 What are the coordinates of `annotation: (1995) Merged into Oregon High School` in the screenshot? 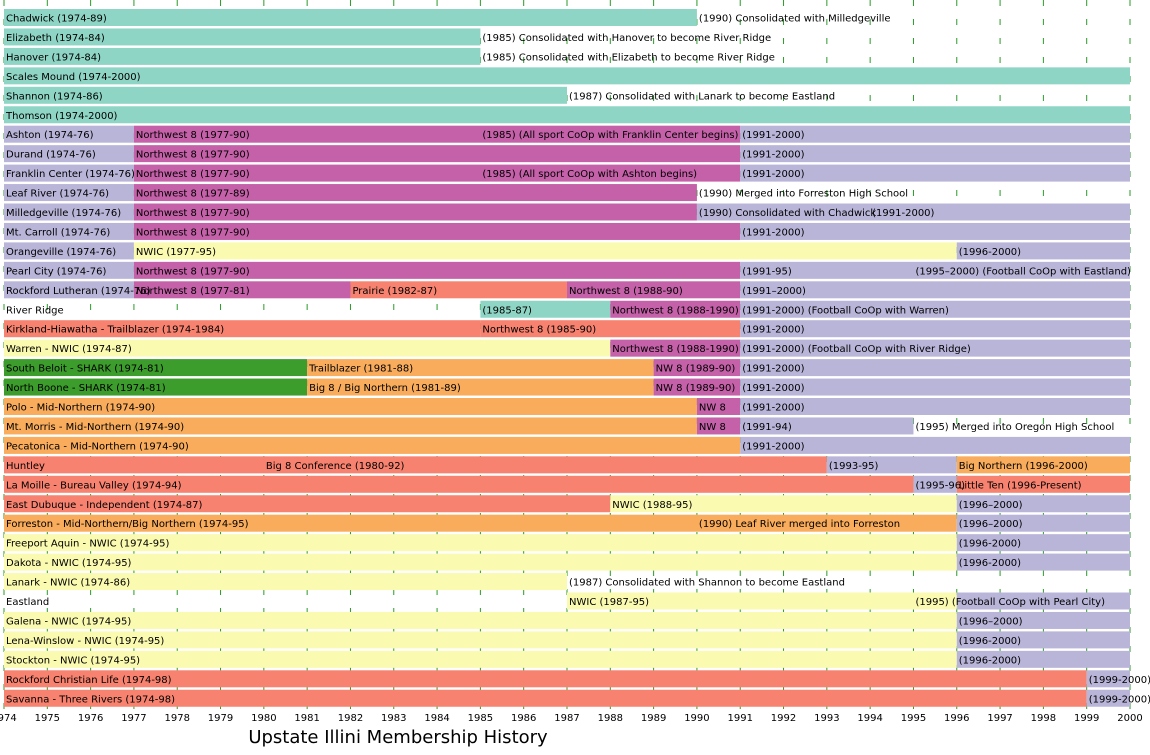 It's located at (1014, 427).